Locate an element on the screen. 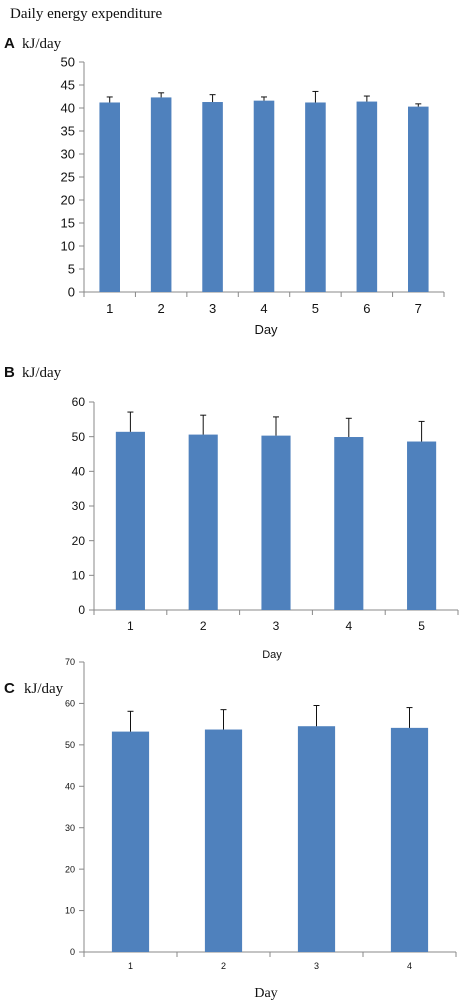  y-tick-label: 15 is located at coordinates (68, 223).